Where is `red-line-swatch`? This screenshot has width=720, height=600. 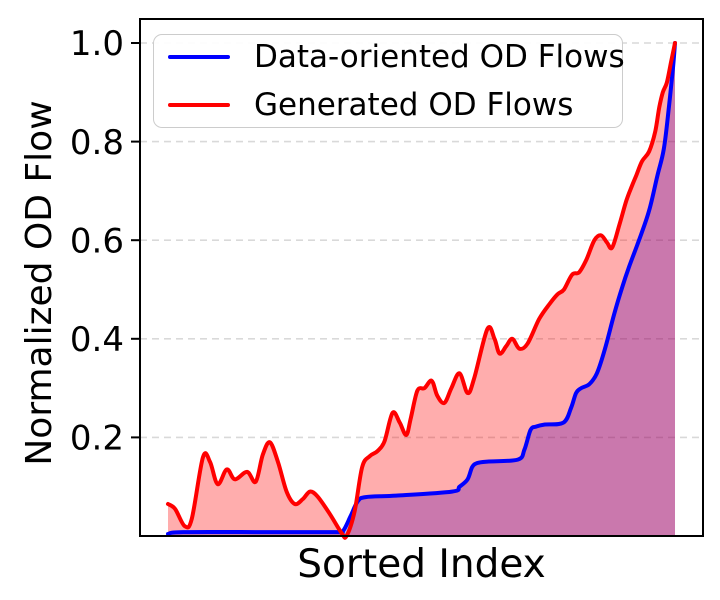 red-line-swatch is located at coordinates (199, 105).